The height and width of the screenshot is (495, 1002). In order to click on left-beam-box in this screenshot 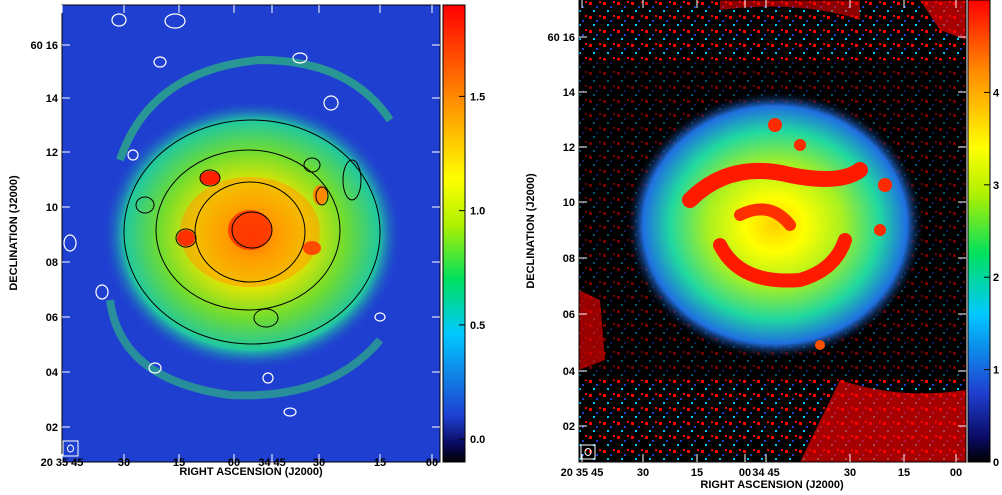, I will do `click(70, 448)`.